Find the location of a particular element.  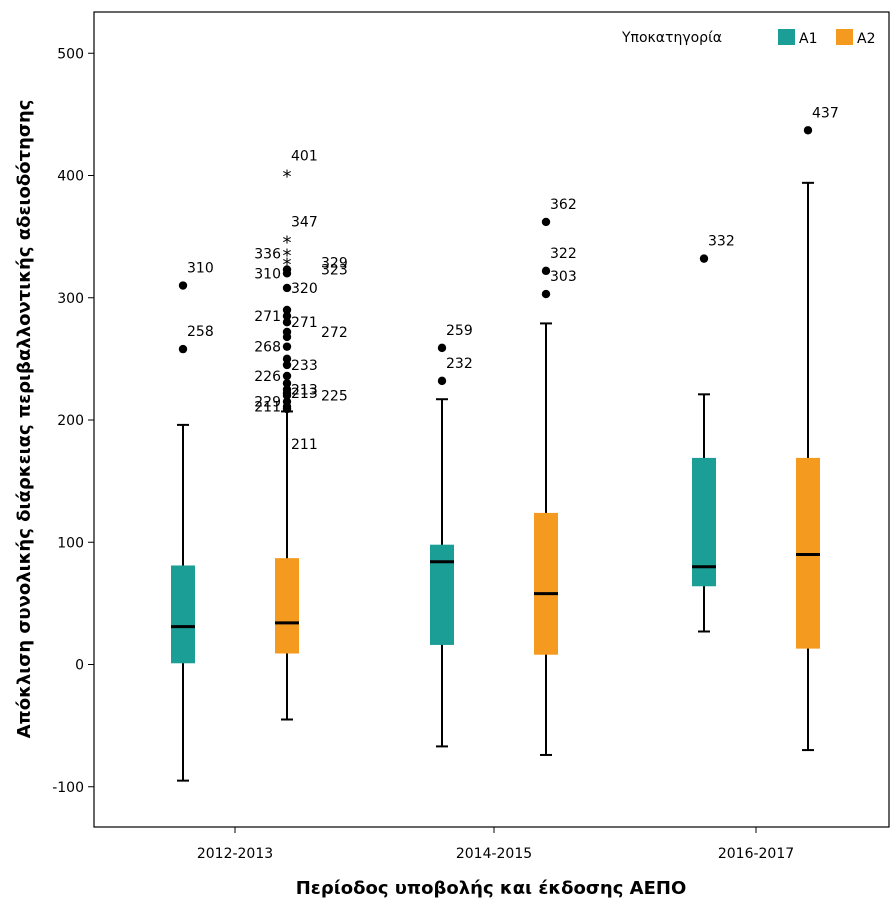

outlier-label: 332 is located at coordinates (721, 242).